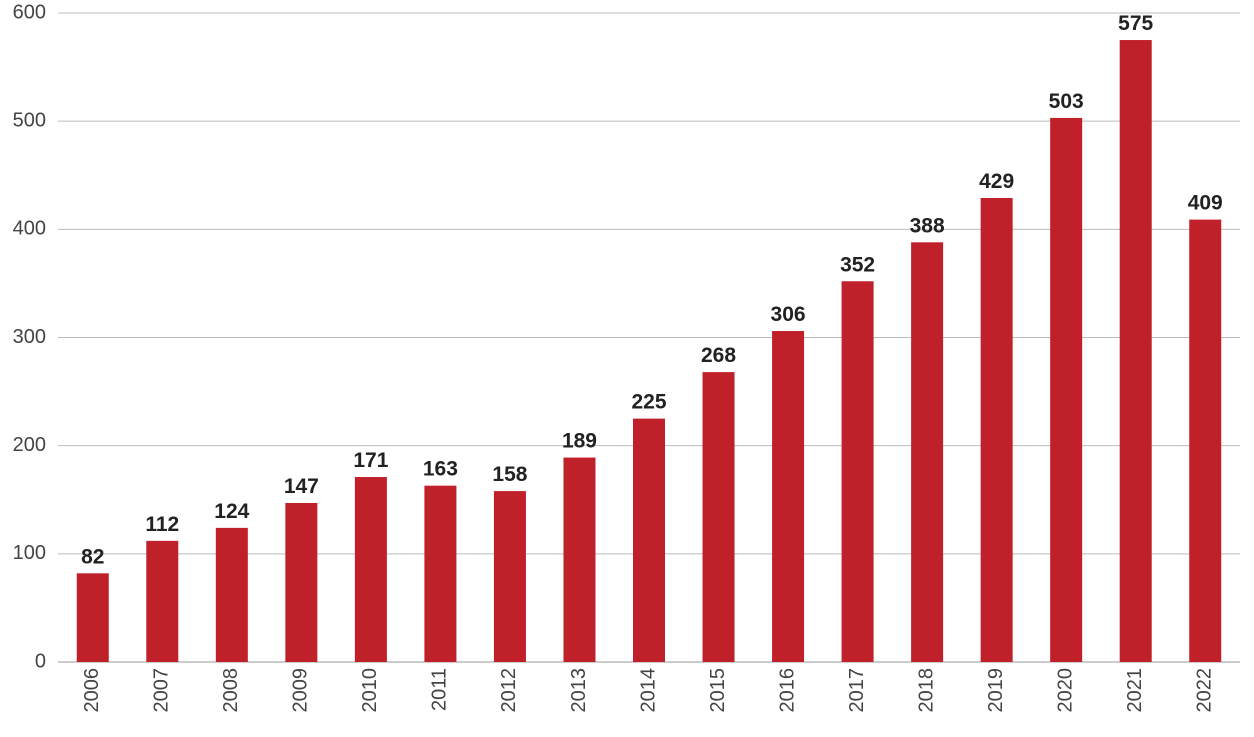  Describe the element at coordinates (29, 445) in the screenshot. I see `y-tick-label: 200` at that location.